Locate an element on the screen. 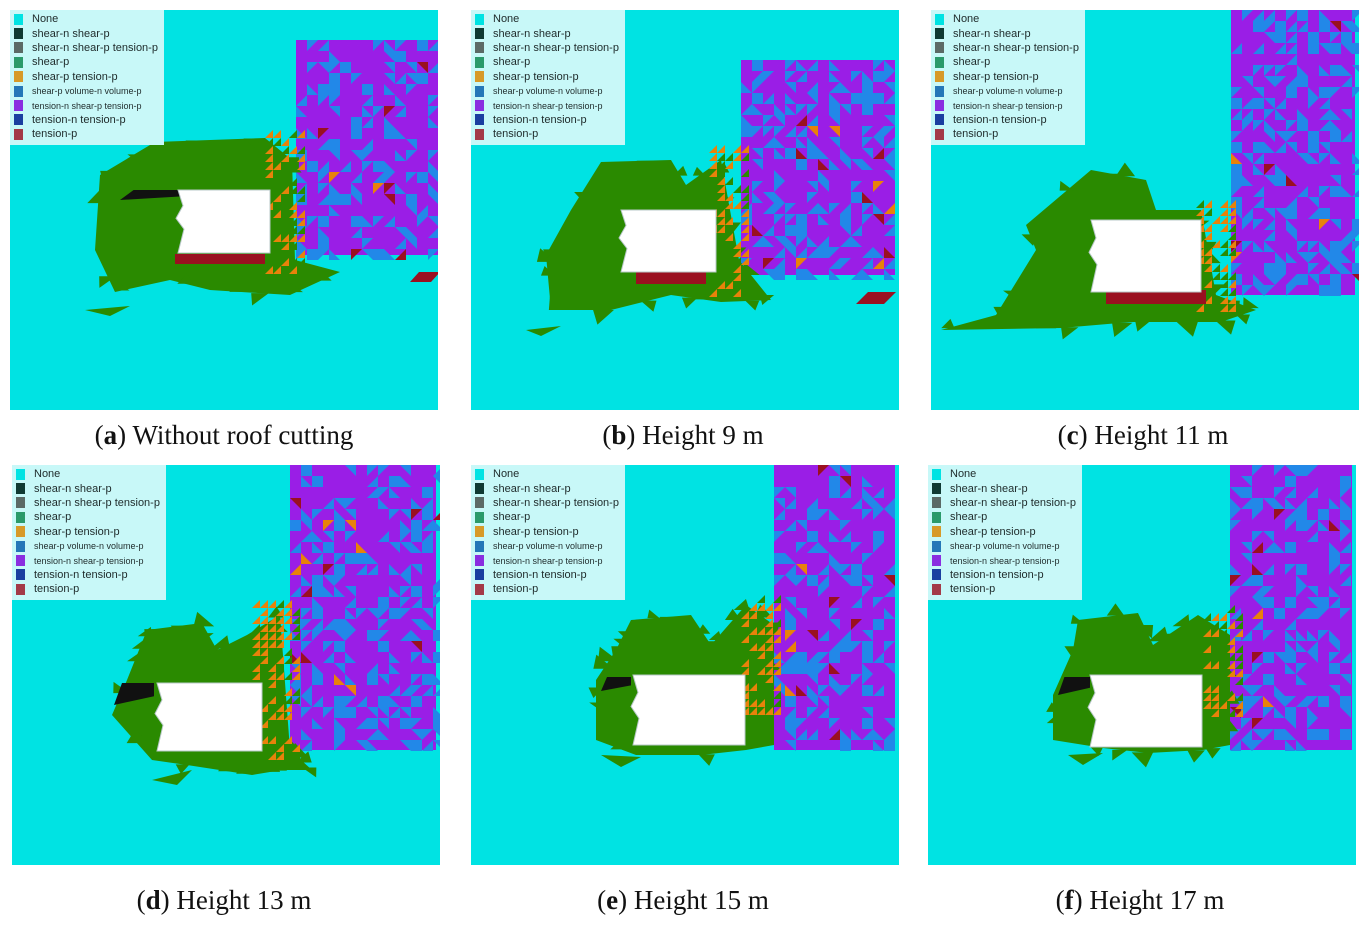 This screenshot has width=1362, height=929. zone-map-svg-f is located at coordinates (1142, 665).